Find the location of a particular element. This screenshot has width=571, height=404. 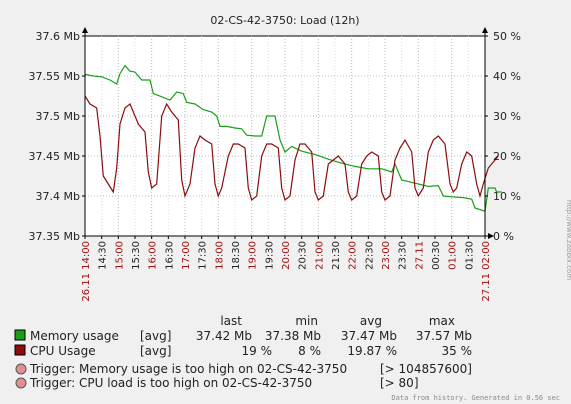

legend-name-cpu: CPU Usage is located at coordinates (63, 351).